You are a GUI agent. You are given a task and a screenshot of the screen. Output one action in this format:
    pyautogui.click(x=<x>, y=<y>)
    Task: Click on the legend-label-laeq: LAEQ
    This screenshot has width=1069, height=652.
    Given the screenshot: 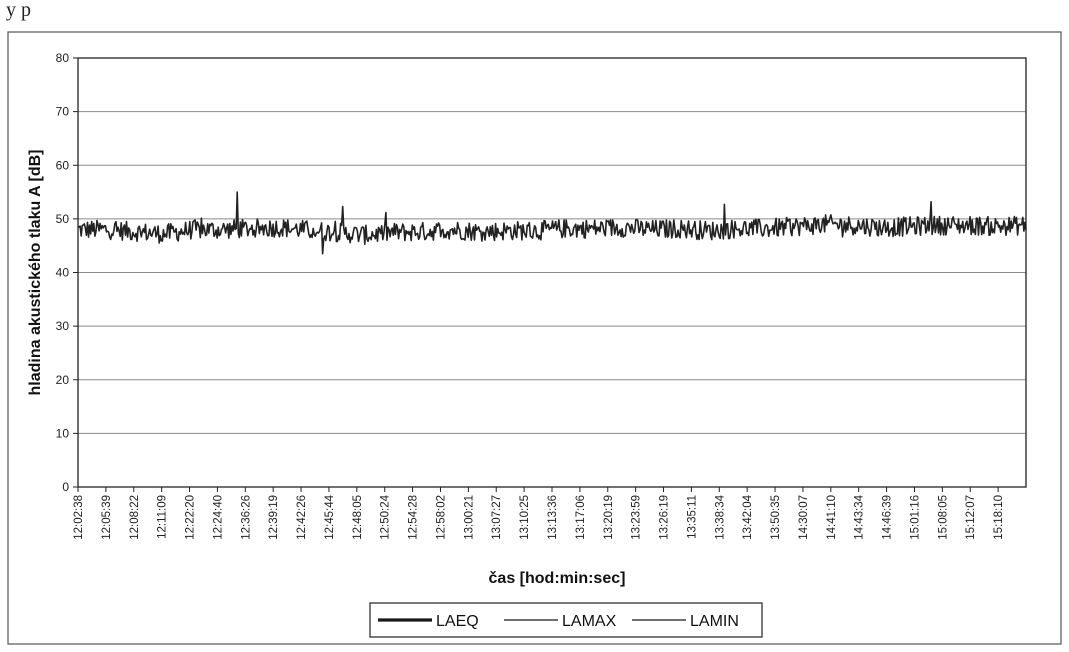 What is the action you would take?
    pyautogui.click(x=457, y=621)
    